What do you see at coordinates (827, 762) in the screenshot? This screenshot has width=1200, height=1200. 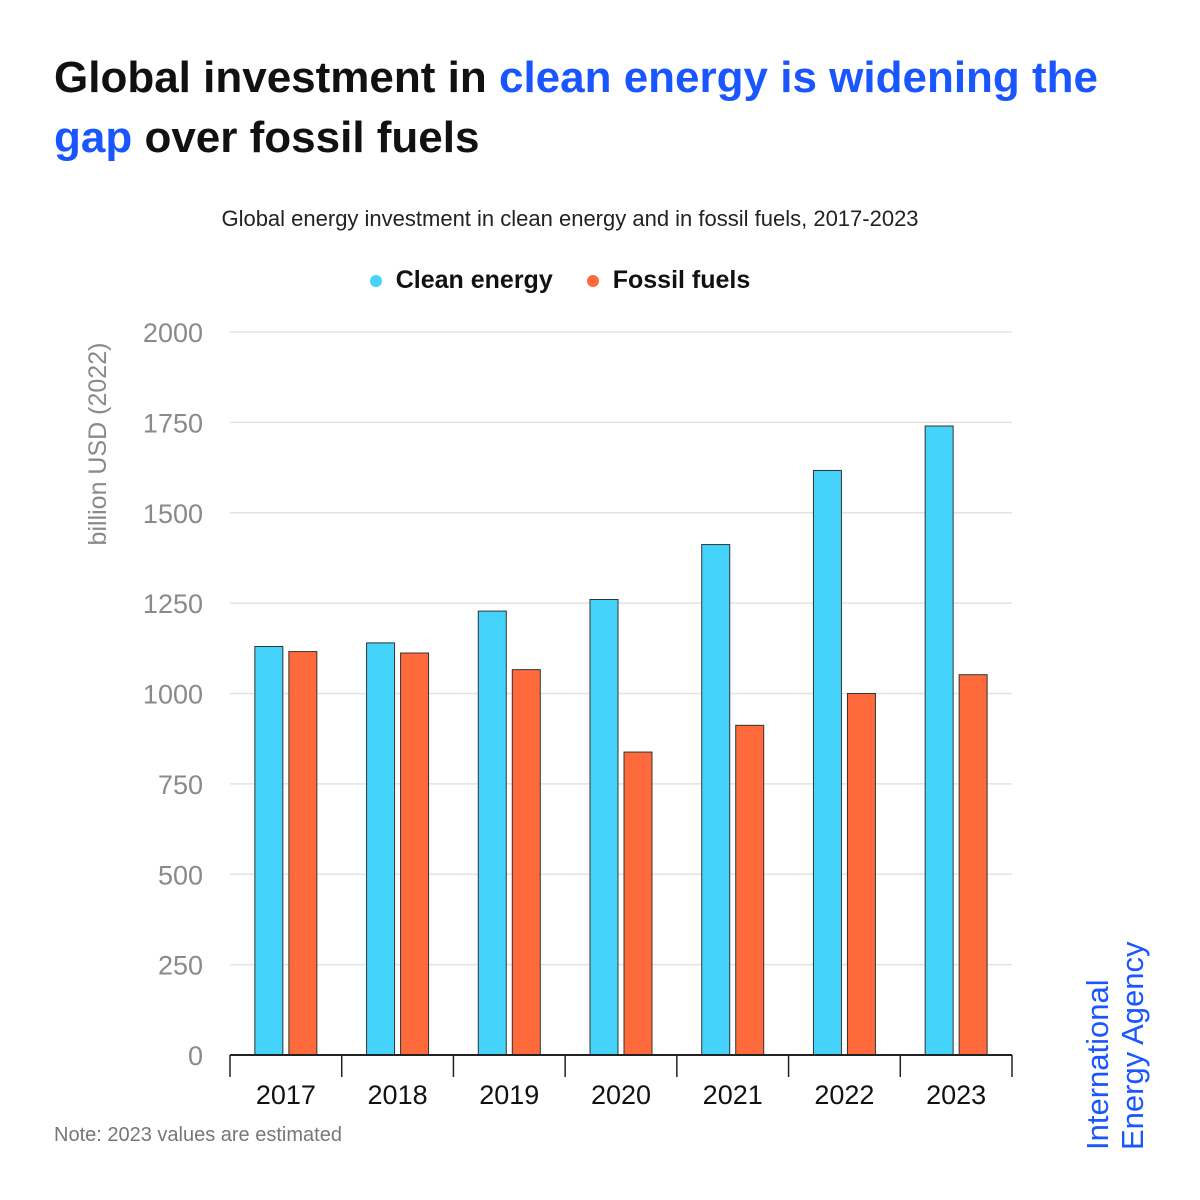 I see `bar-clean-energy-2022` at bounding box center [827, 762].